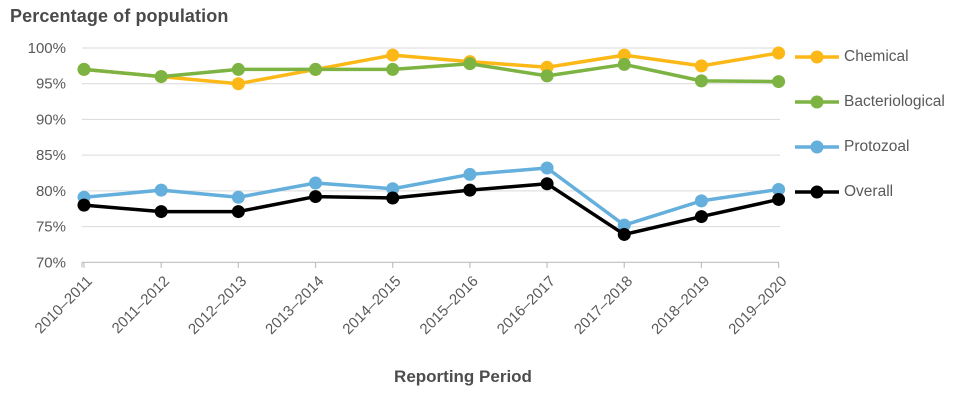 This screenshot has height=400, width=972. What do you see at coordinates (817, 57) in the screenshot?
I see `legend-marker-chemical-icon` at bounding box center [817, 57].